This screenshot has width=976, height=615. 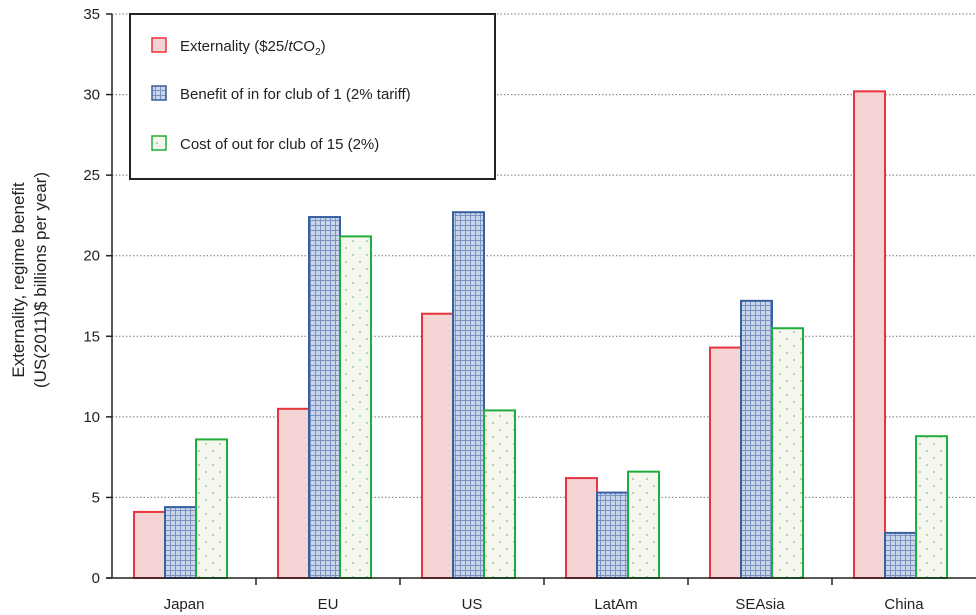 I want to click on legend-label-benefit: Benefit of in for club of 1 (2% tariff), so click(x=295, y=94).